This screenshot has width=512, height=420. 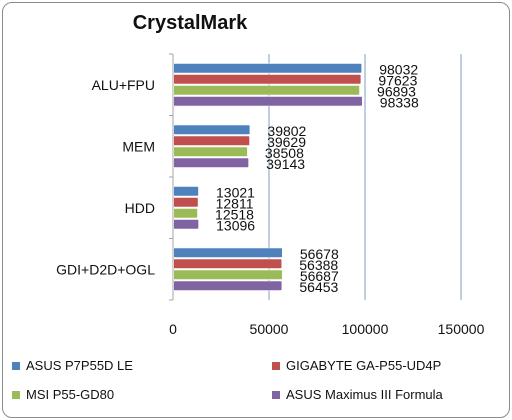 What do you see at coordinates (364, 394) in the screenshot?
I see `legend-label-series-4: ASUS Maximus III Formula` at bounding box center [364, 394].